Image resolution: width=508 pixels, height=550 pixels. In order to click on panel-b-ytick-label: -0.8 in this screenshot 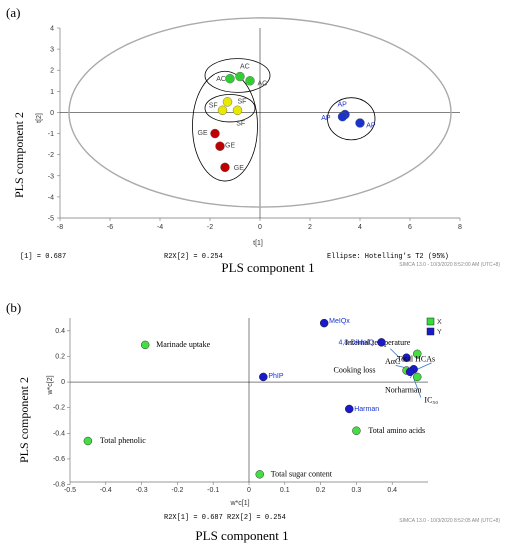, I will do `click(59, 485)`.